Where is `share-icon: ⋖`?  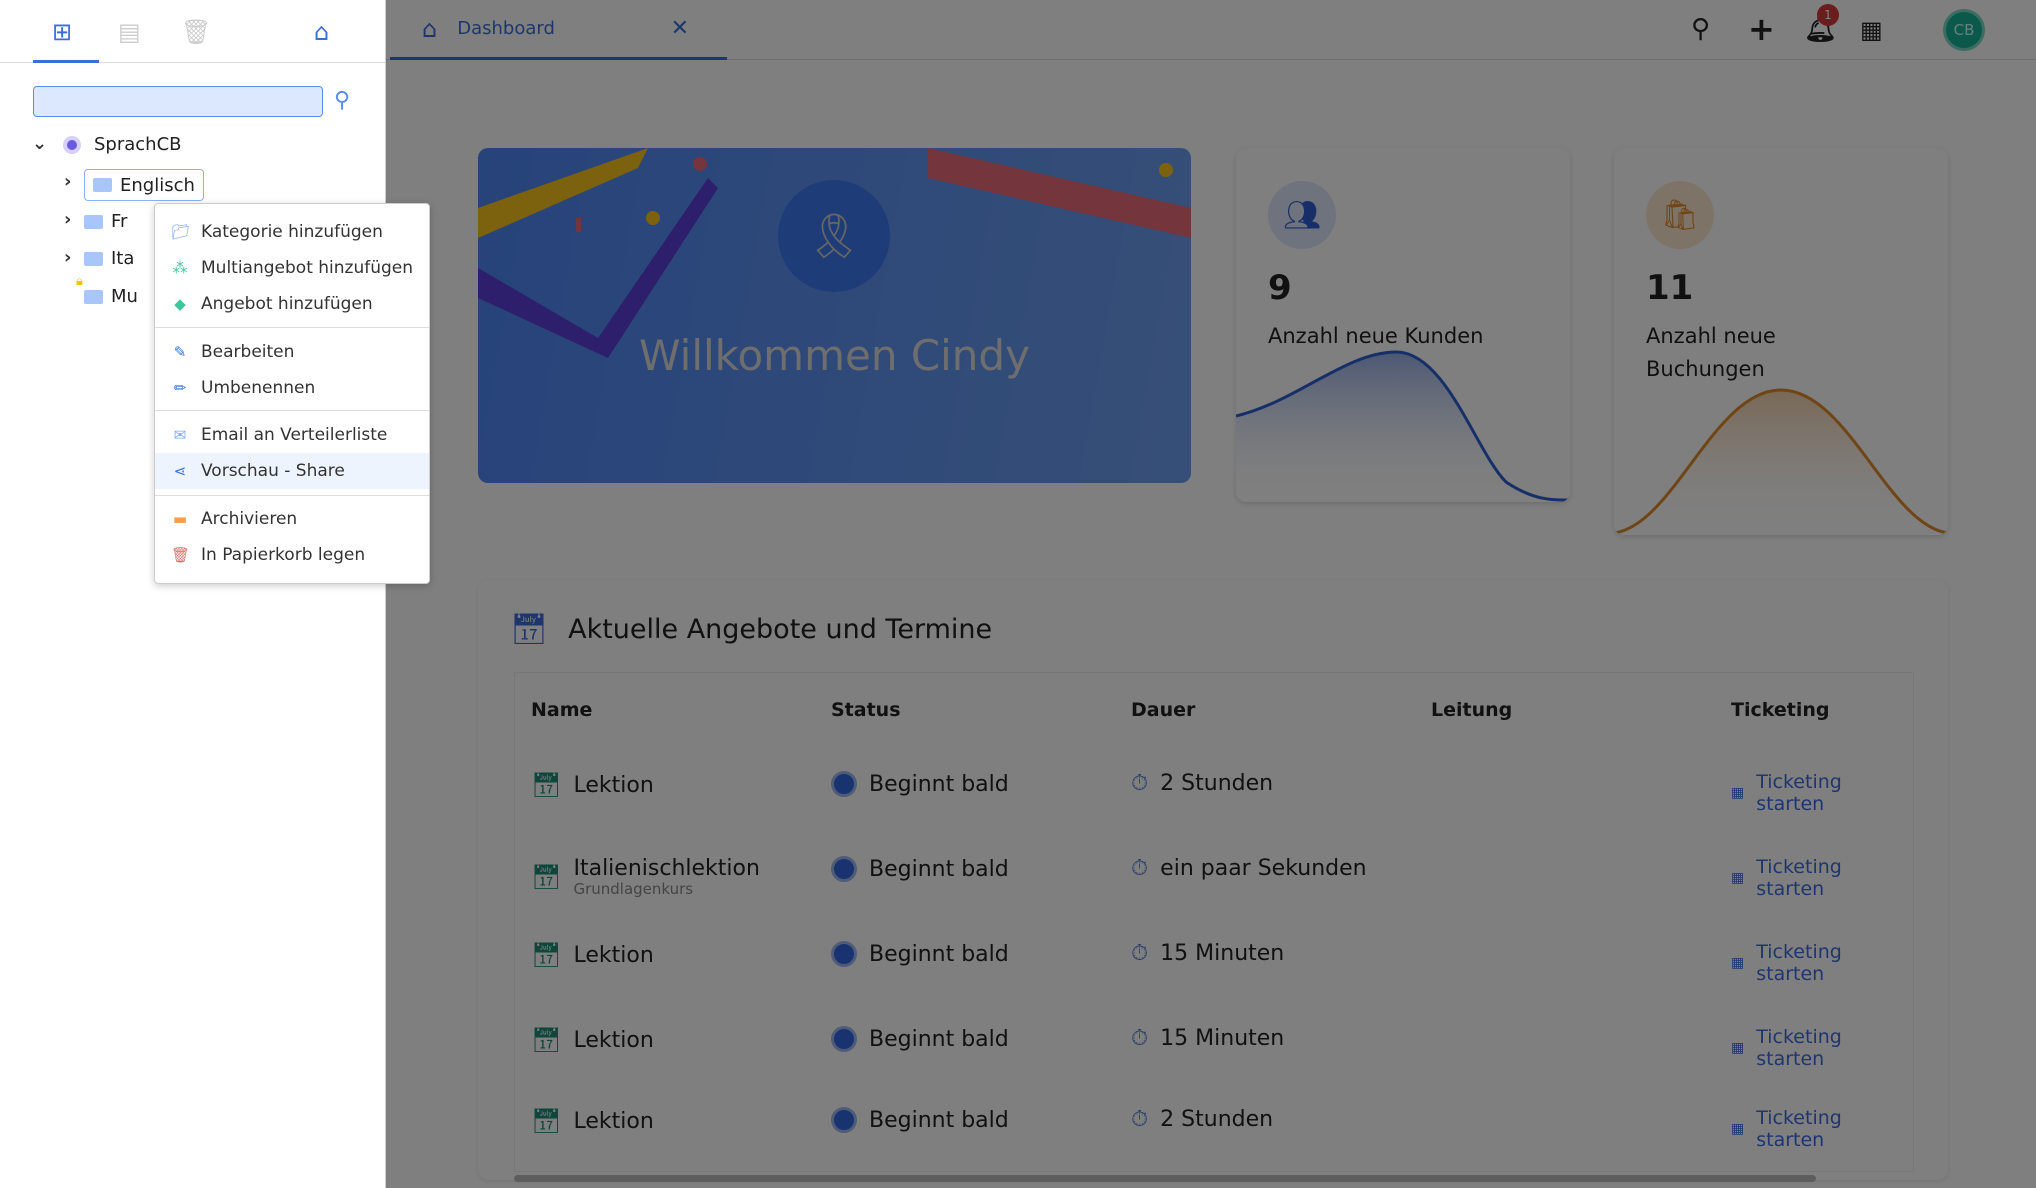
share-icon: ⋖ is located at coordinates (180, 471).